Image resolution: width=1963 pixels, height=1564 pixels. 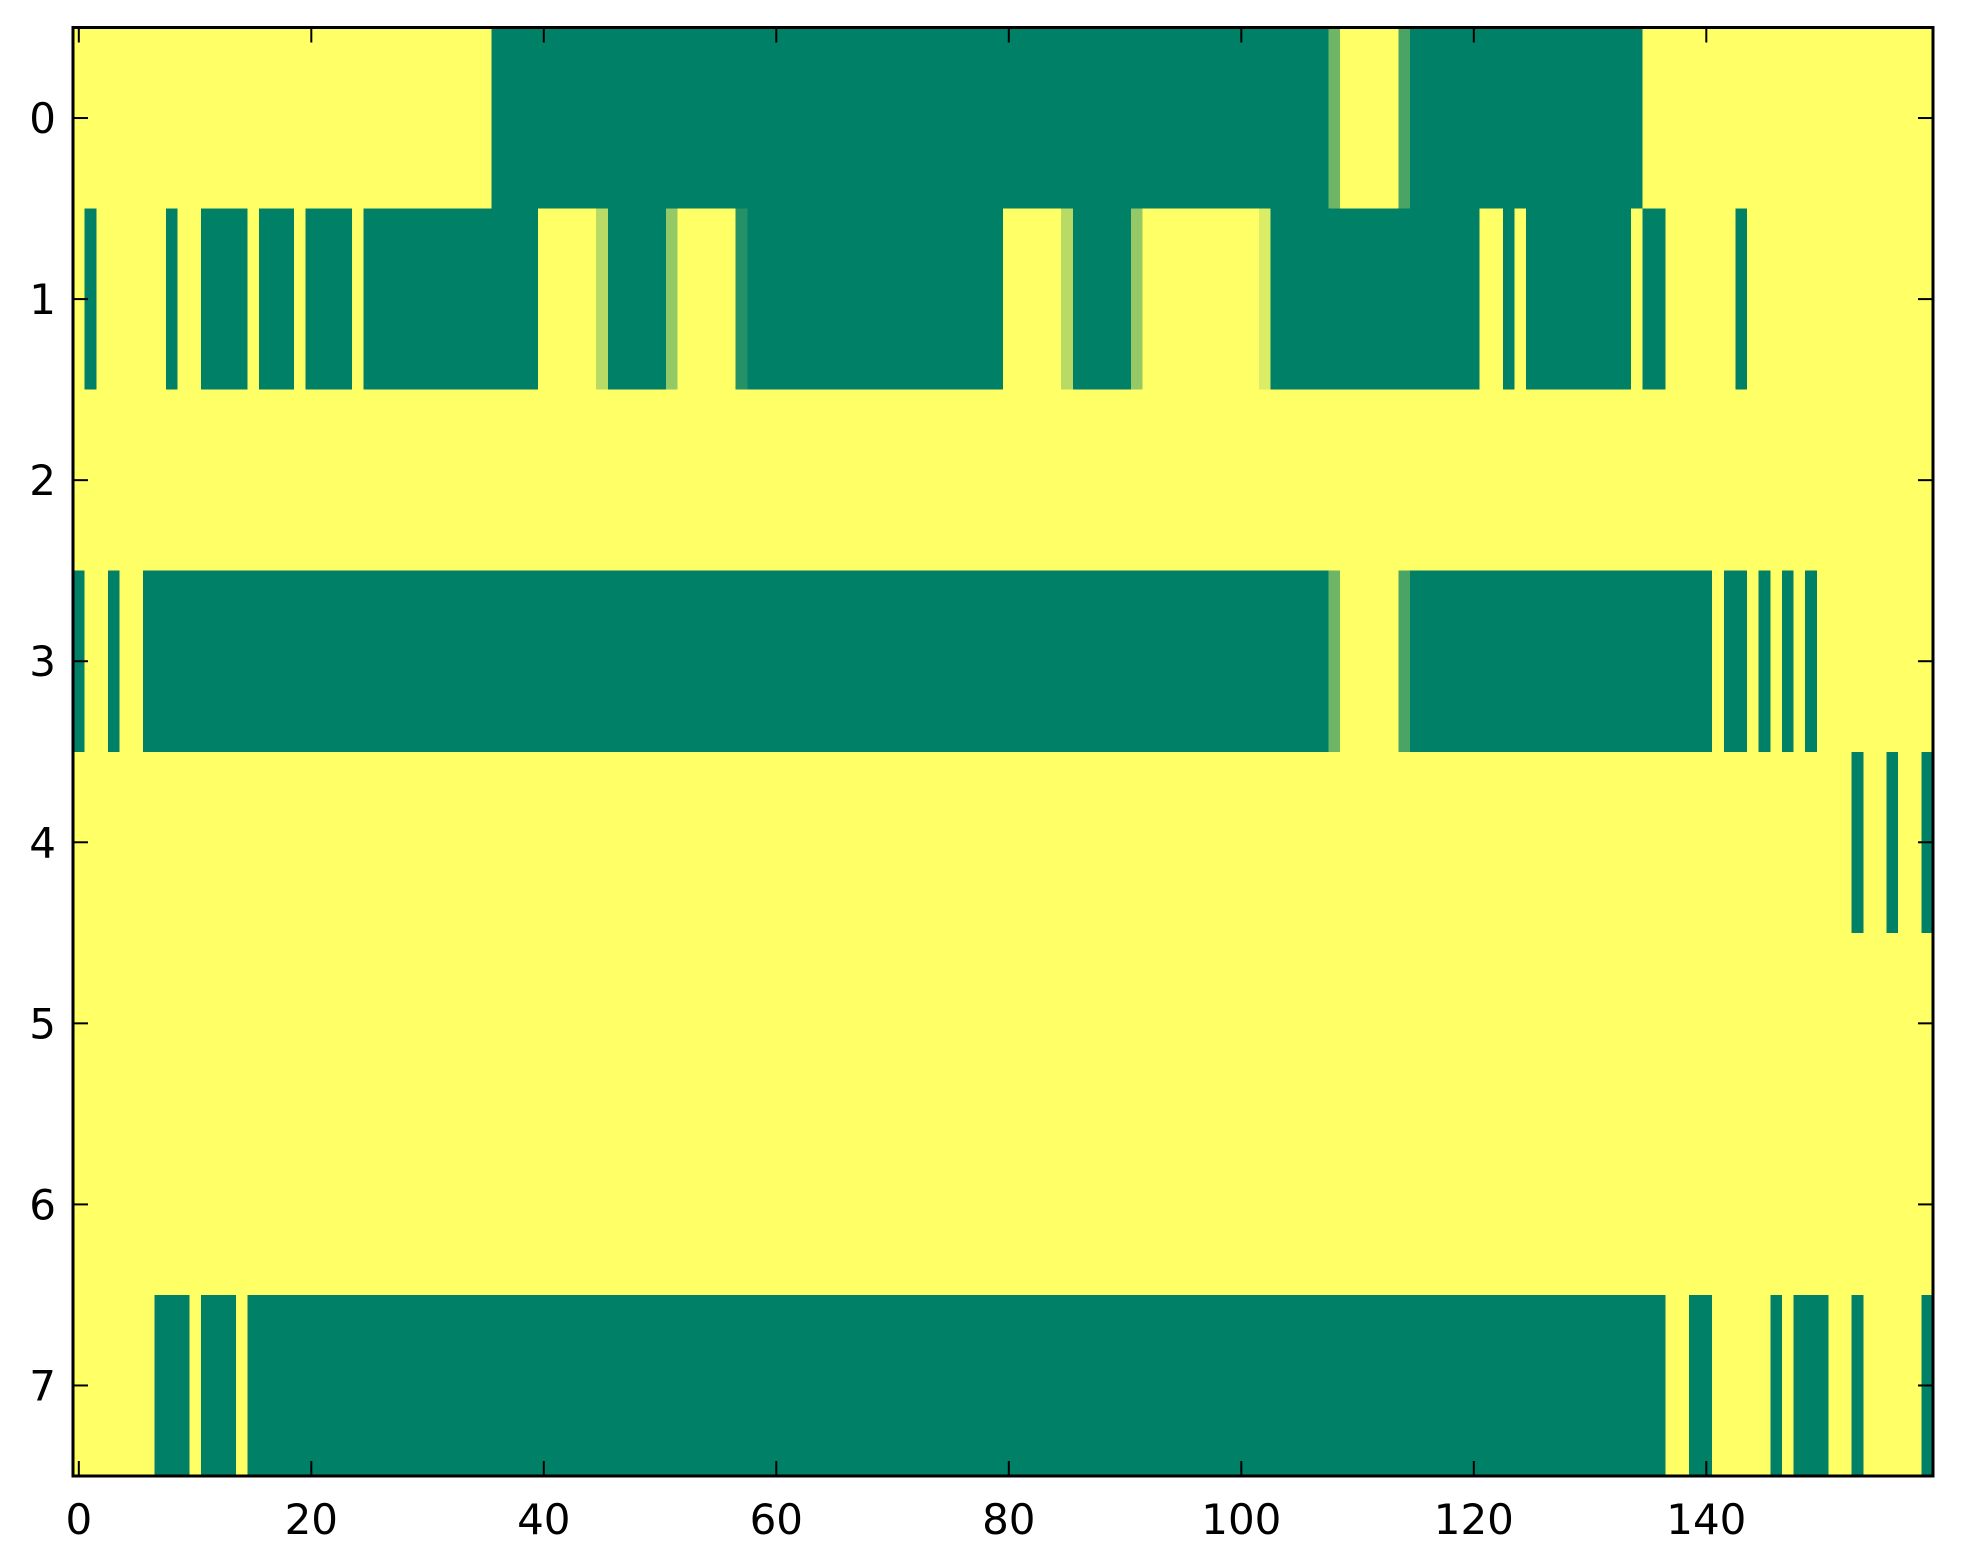 What do you see at coordinates (776, 1519) in the screenshot?
I see `x-tick-label: 60` at bounding box center [776, 1519].